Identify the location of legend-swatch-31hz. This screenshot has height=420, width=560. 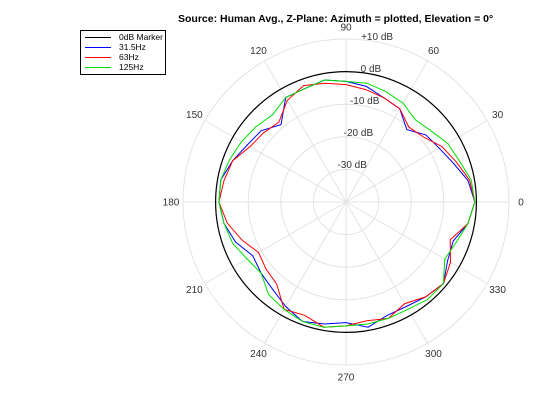
(98, 47).